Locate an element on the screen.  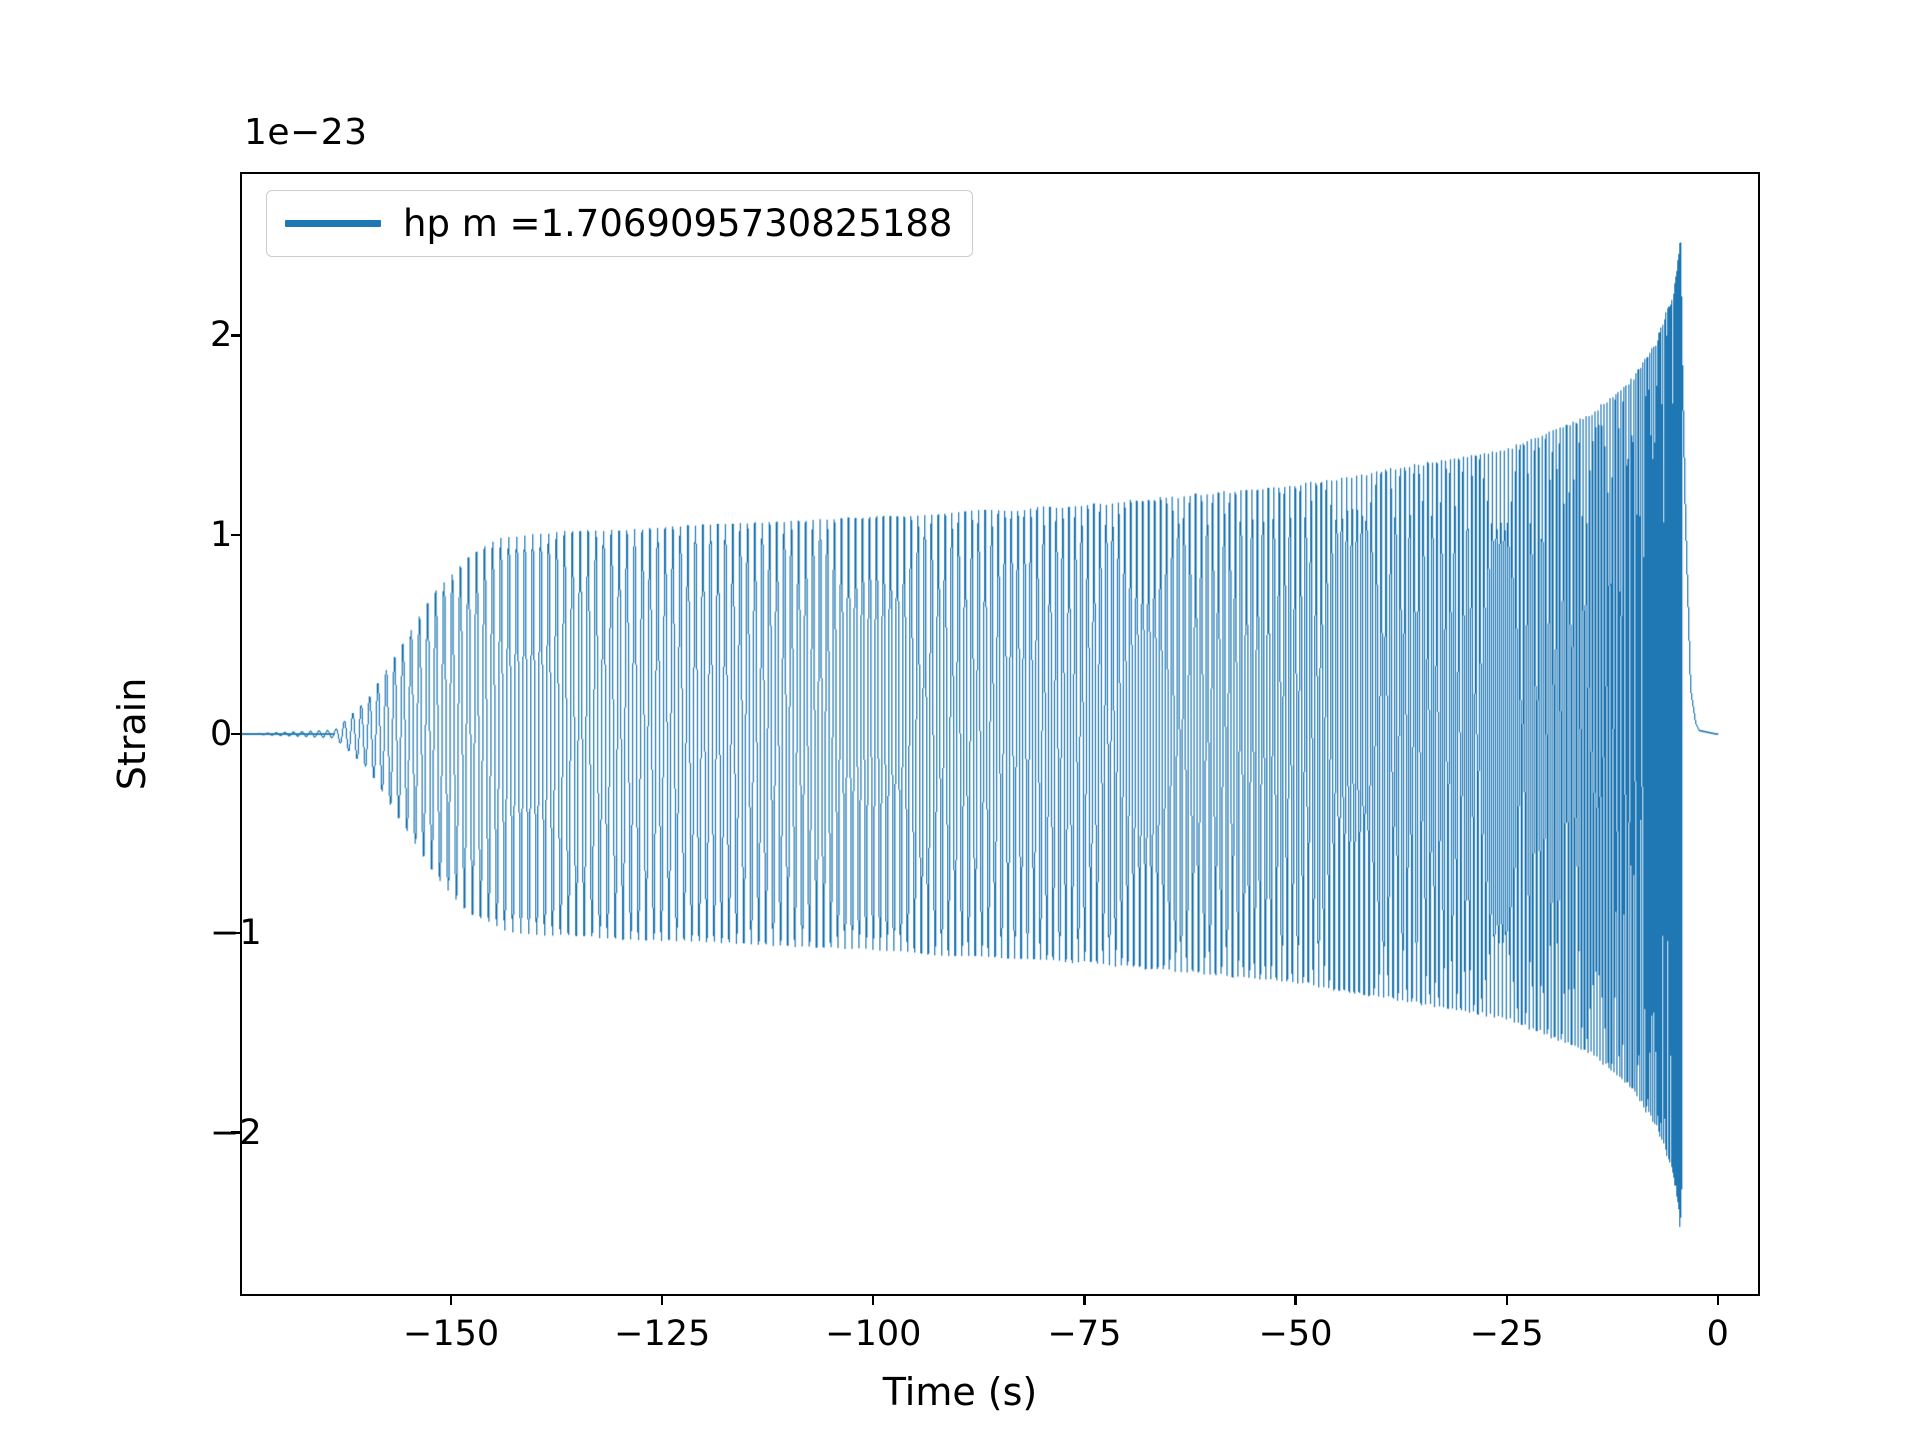
legend-line-swatch is located at coordinates (333, 223).